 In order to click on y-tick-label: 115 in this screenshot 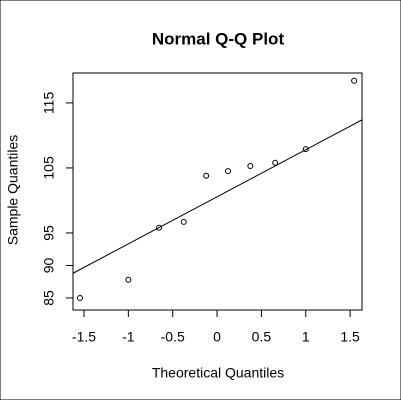, I will do `click(49, 103)`.